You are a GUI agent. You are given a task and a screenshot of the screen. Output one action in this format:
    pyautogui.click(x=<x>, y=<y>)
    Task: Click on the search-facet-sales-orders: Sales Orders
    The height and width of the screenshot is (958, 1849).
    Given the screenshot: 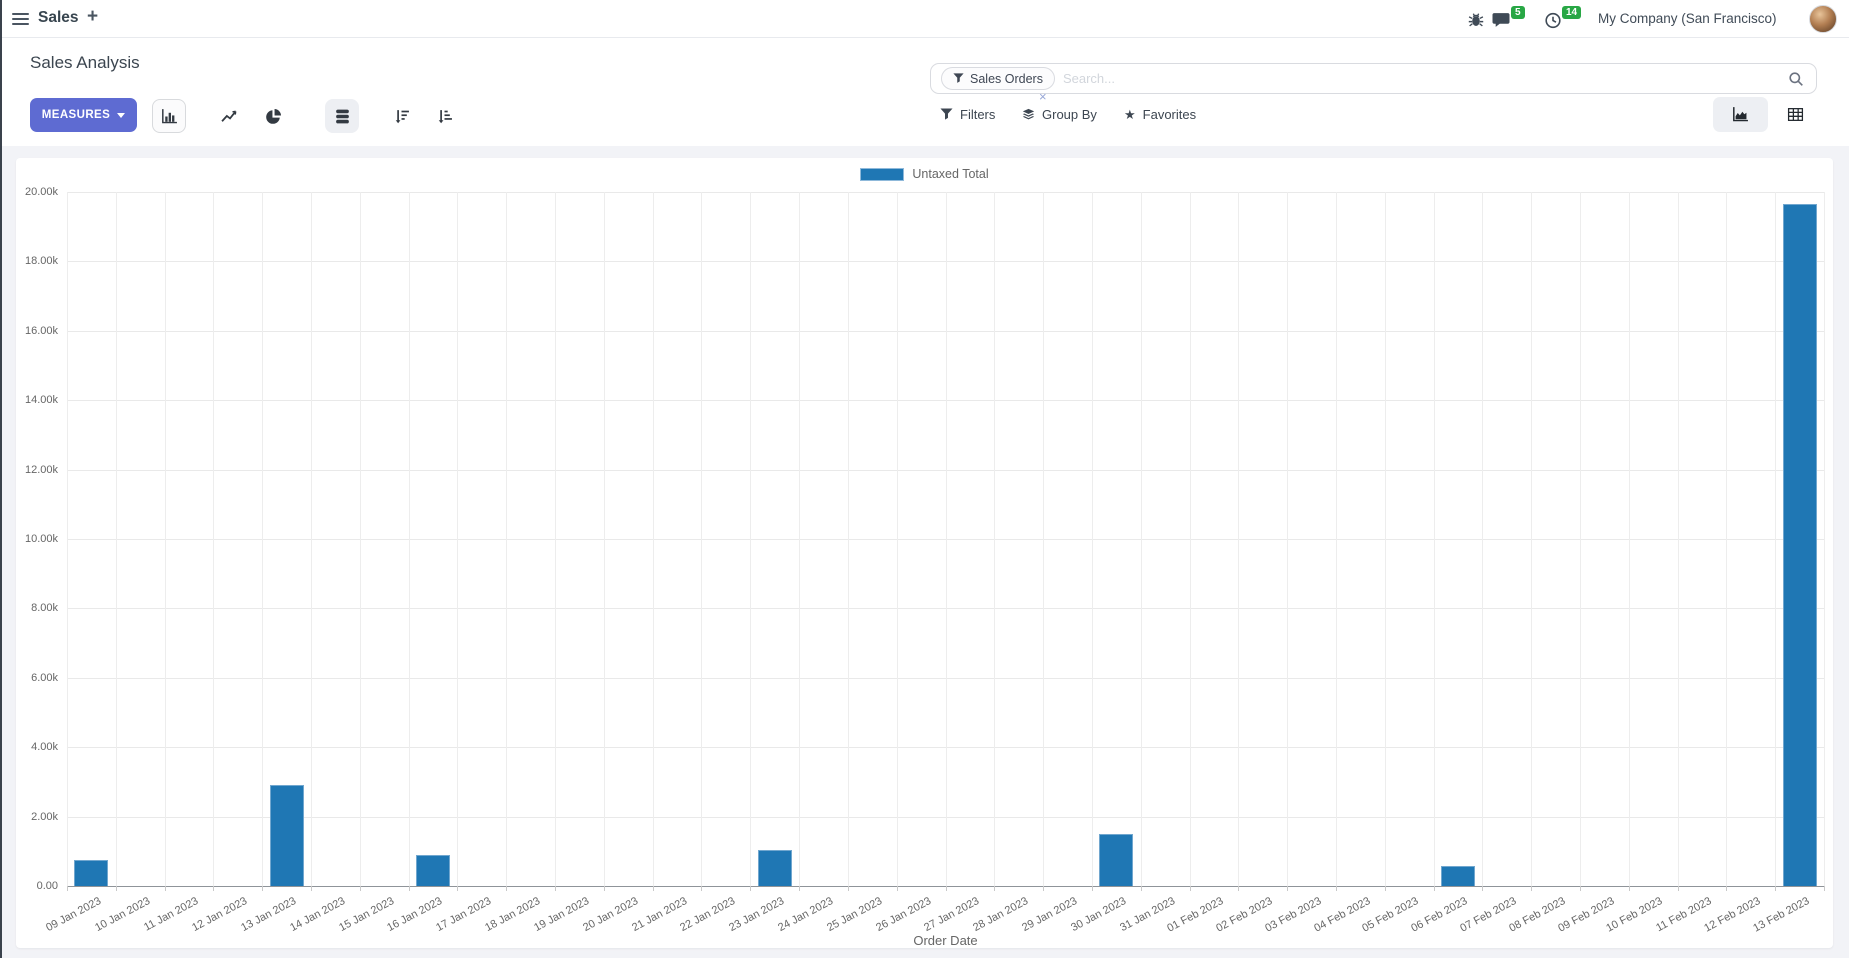 What is the action you would take?
    pyautogui.click(x=998, y=78)
    